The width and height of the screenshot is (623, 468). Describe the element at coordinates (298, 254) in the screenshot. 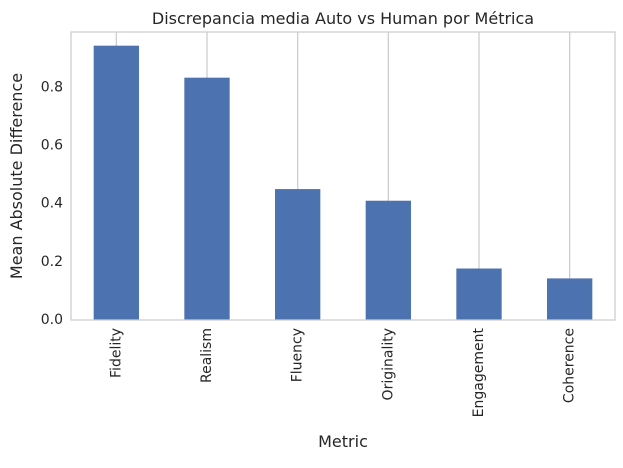

I see `bar-fluency` at that location.